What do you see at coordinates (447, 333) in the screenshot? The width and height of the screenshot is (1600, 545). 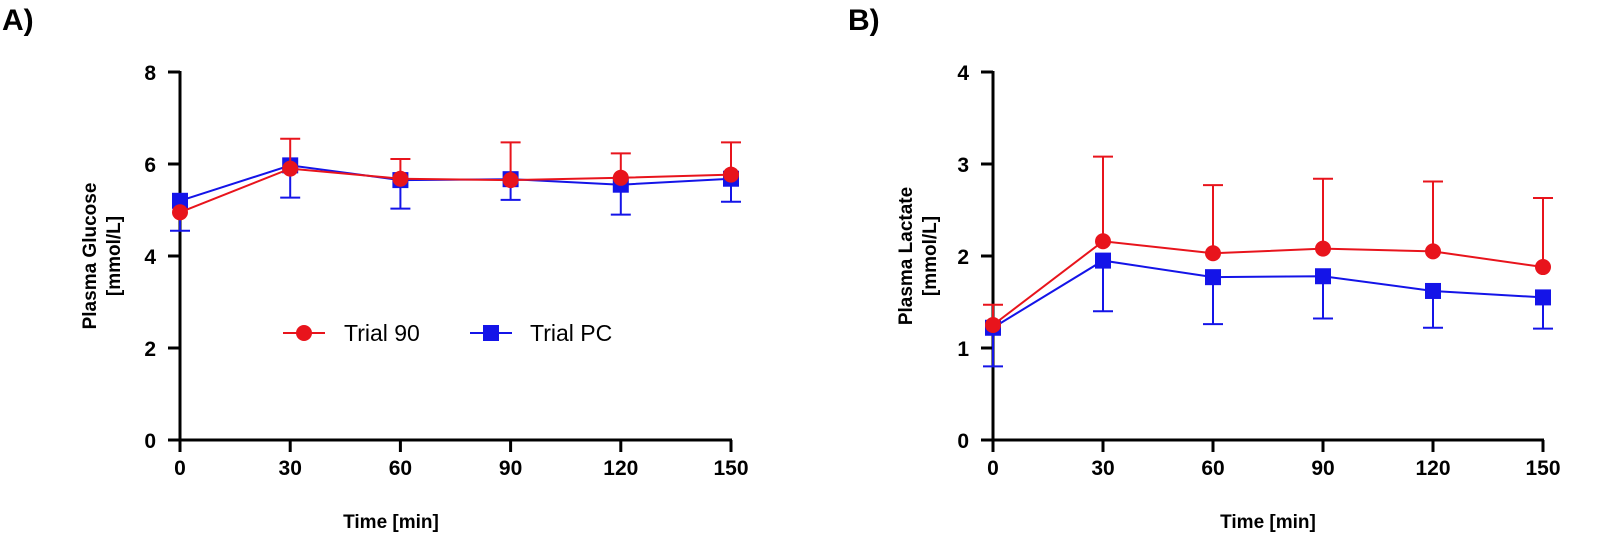 I see `legend: Trial 90 Trial PC` at bounding box center [447, 333].